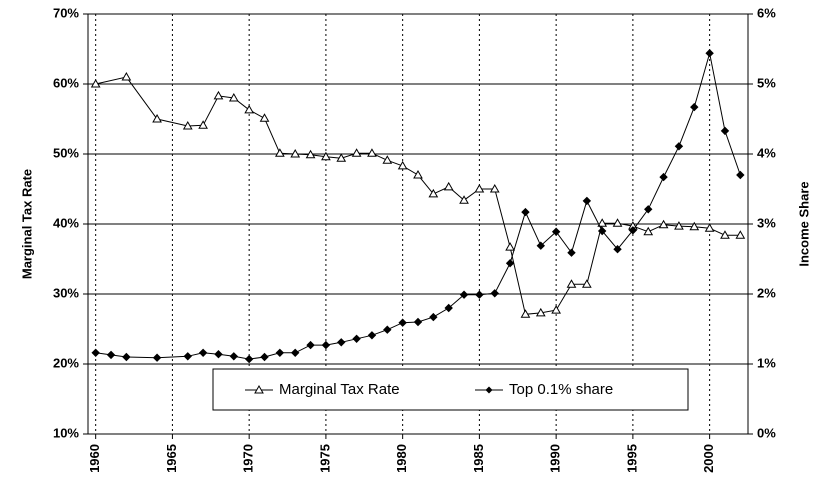 The width and height of the screenshot is (823, 489). Describe the element at coordinates (94, 458) in the screenshot. I see `x-tick-label: 1960` at that location.